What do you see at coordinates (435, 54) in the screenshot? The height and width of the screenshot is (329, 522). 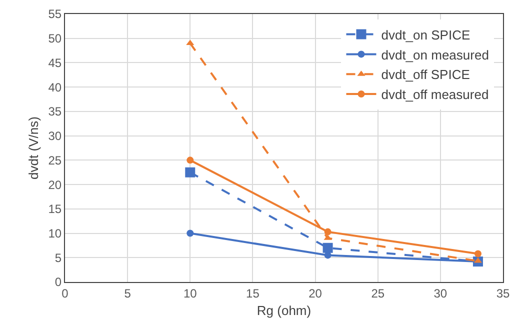 I see `legend-label: dvdt_on measured` at bounding box center [435, 54].